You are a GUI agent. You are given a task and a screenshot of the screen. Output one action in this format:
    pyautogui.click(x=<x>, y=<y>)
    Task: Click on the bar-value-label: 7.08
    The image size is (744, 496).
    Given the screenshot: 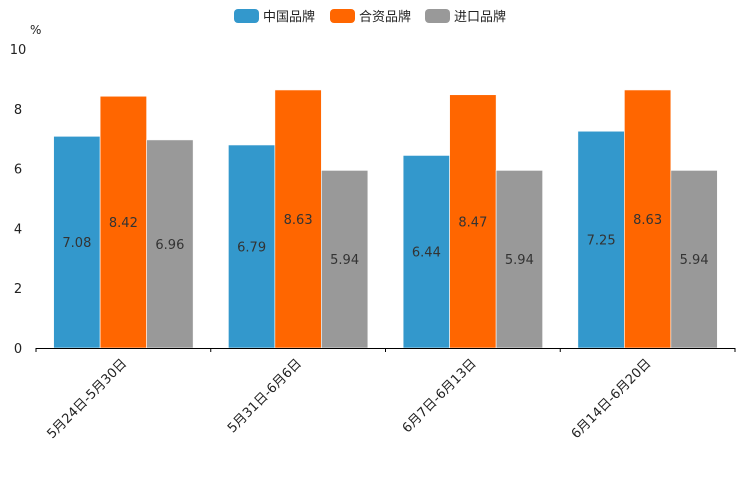 What is the action you would take?
    pyautogui.click(x=76, y=243)
    